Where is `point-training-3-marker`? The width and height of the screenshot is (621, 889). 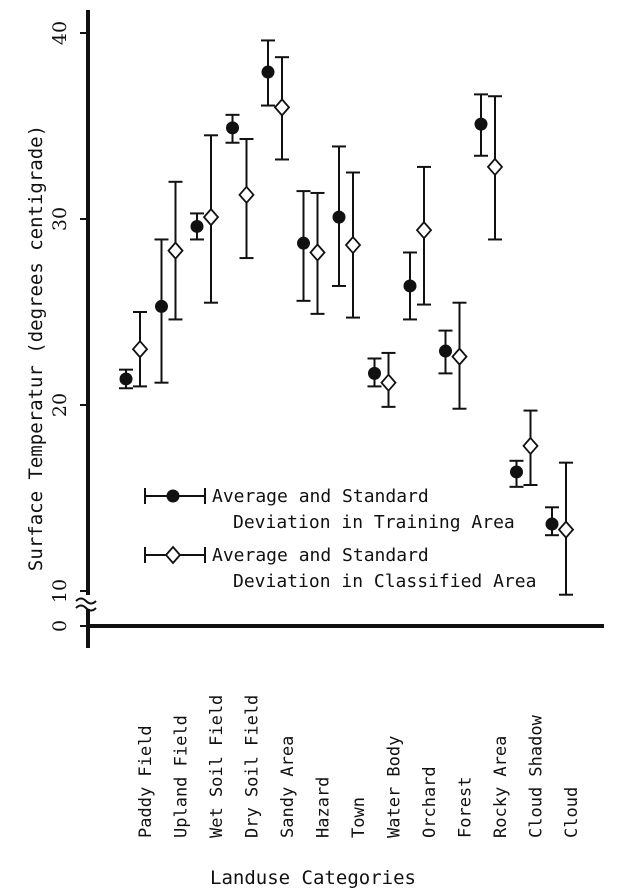 point-training-3-marker is located at coordinates (232, 128).